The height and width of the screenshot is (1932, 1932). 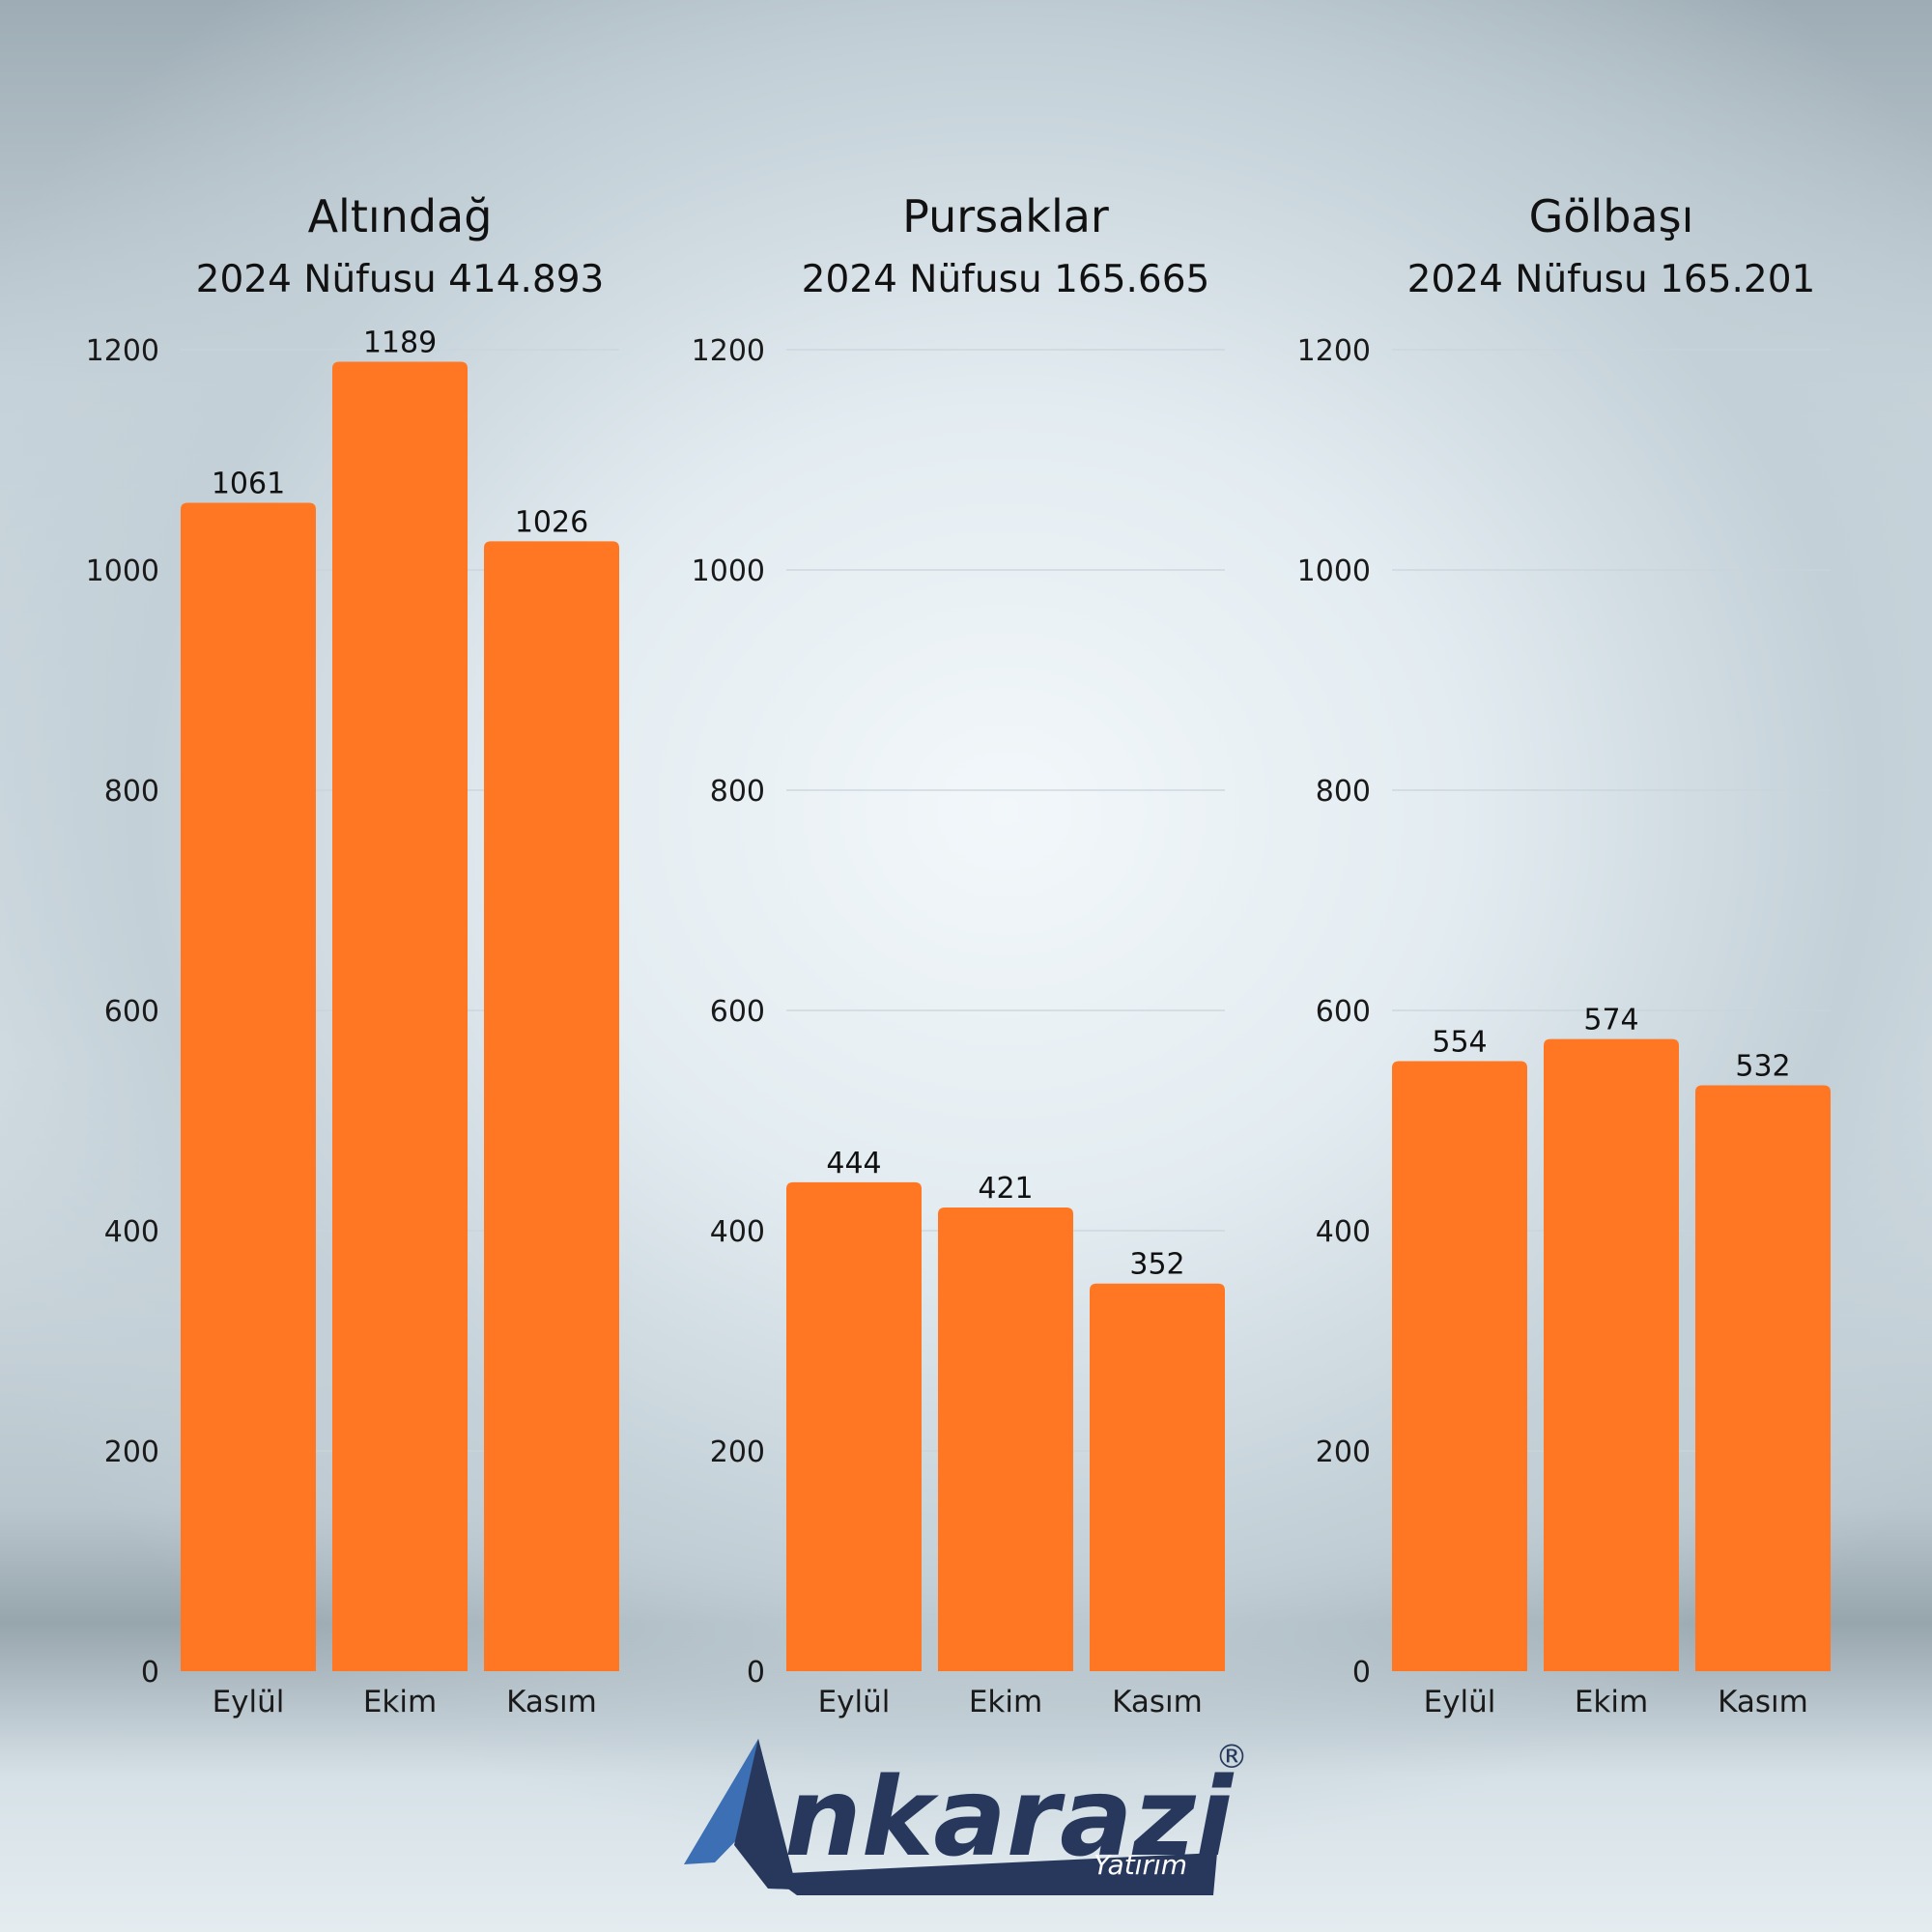 What do you see at coordinates (1762, 1067) in the screenshot?
I see `data-label: 532` at bounding box center [1762, 1067].